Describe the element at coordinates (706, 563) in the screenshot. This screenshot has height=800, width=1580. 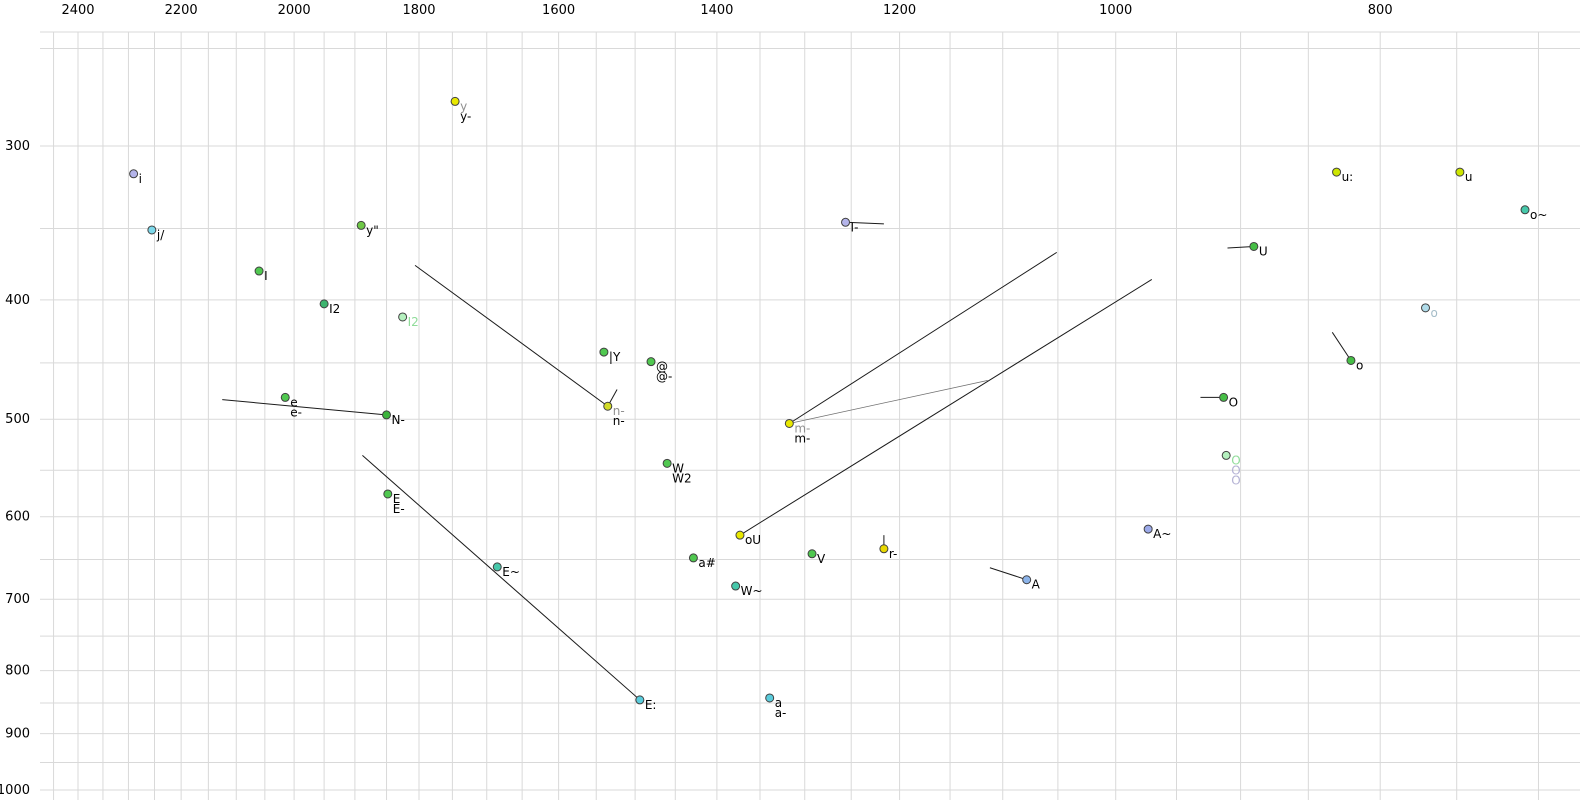
I see `point-label: a#` at that location.